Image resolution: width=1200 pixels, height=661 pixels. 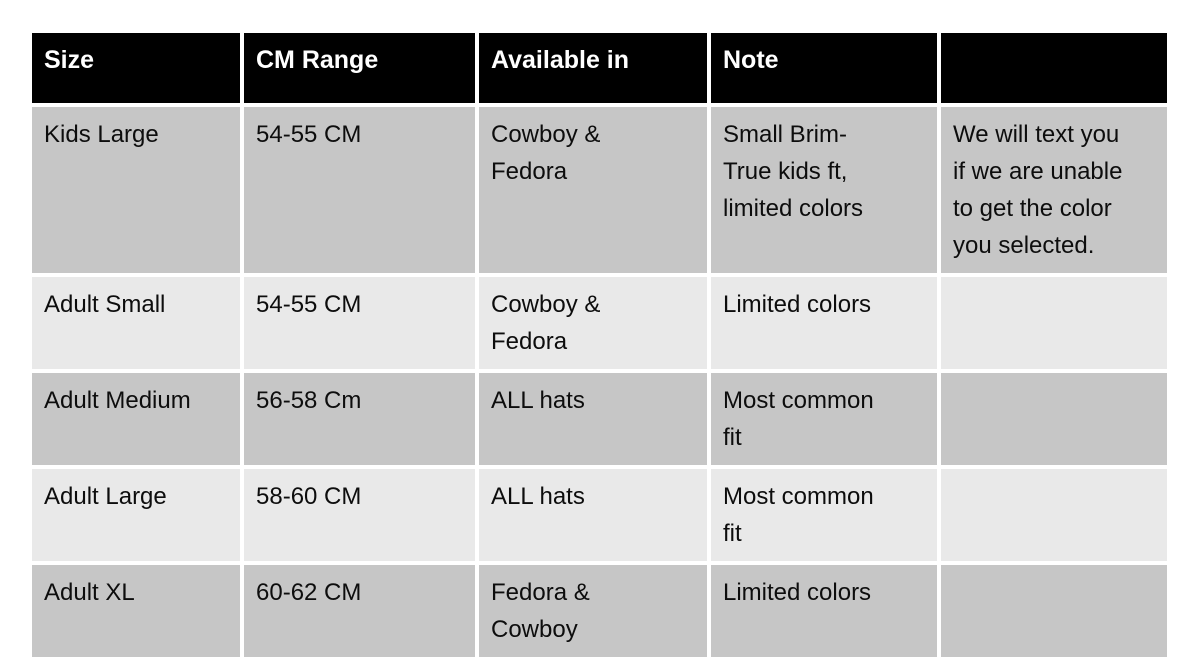 I want to click on cell-size: Kids Large, so click(x=101, y=134).